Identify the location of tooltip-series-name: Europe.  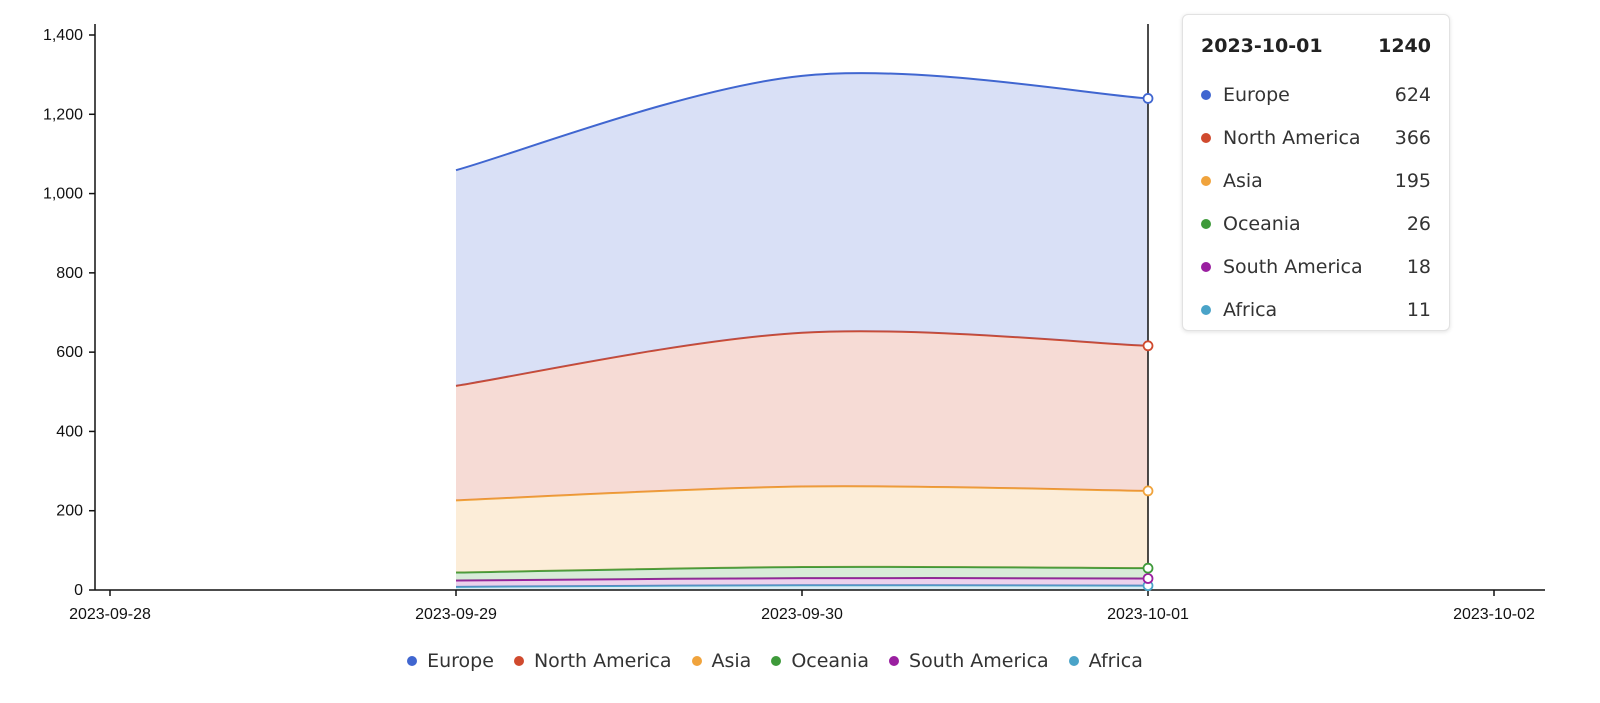
(1256, 94).